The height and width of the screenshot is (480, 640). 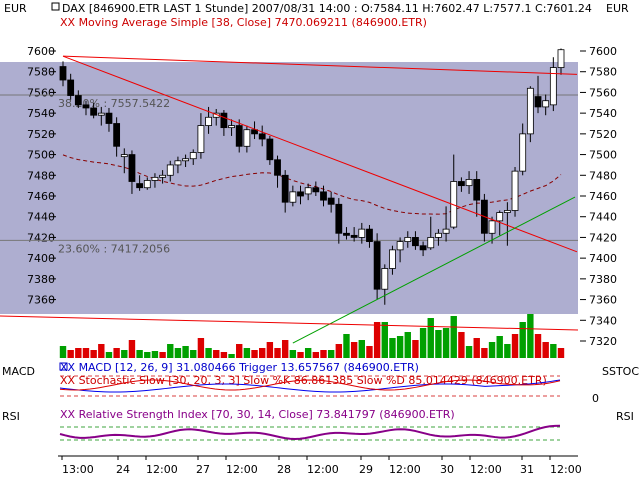 What do you see at coordinates (284, 469) in the screenshot?
I see `time-tick-label: 28` at bounding box center [284, 469].